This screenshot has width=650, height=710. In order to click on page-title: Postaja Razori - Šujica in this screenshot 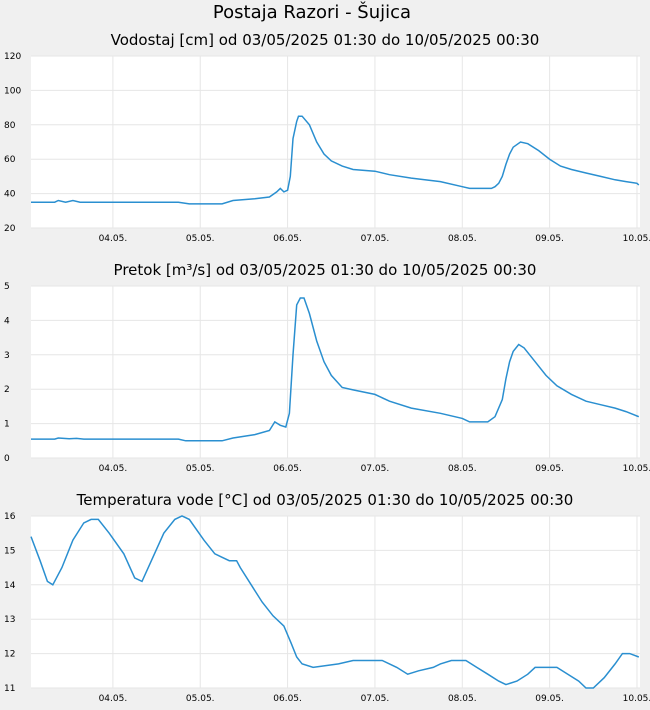, I will do `click(312, 12)`.